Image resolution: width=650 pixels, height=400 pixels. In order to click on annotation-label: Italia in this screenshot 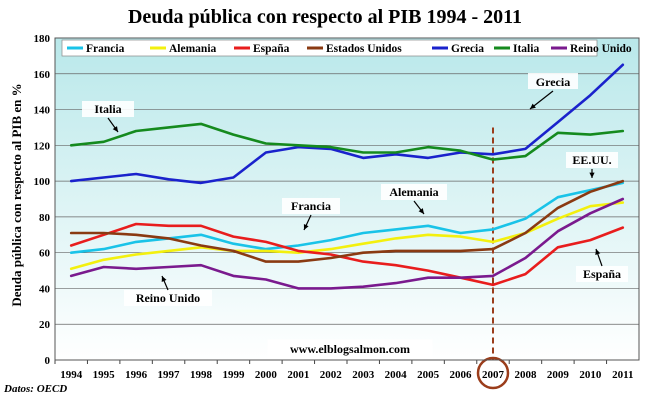, I will do `click(107, 109)`.